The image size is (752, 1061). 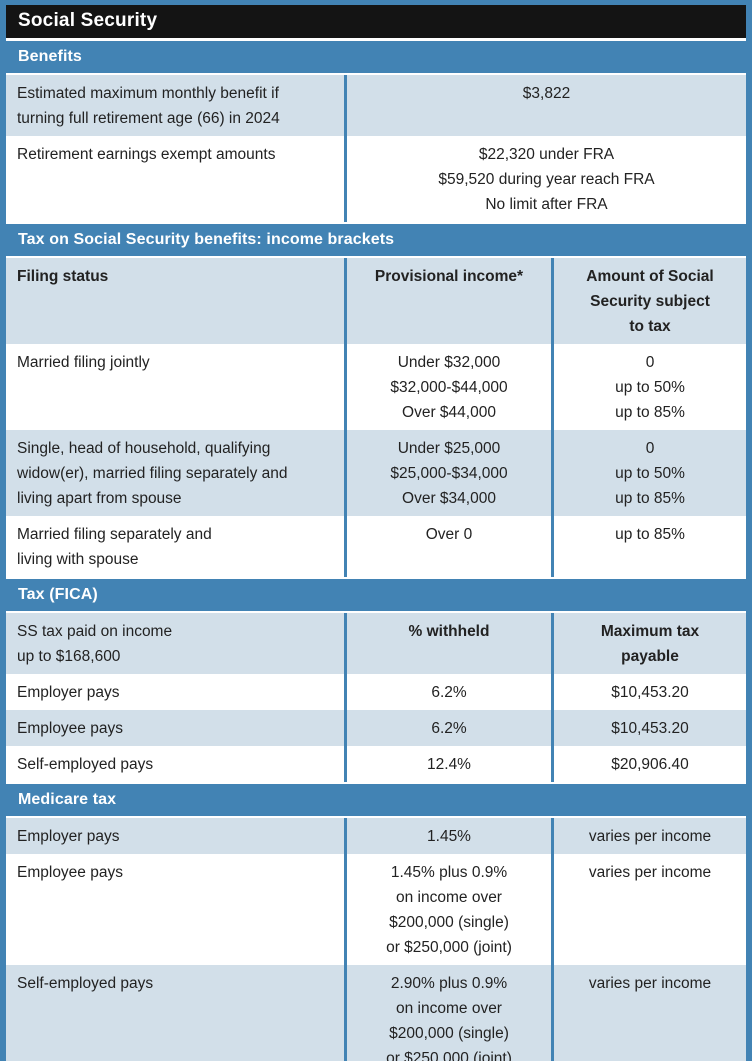 What do you see at coordinates (376, 800) in the screenshot?
I see `section-header-medicare: Medicare tax` at bounding box center [376, 800].